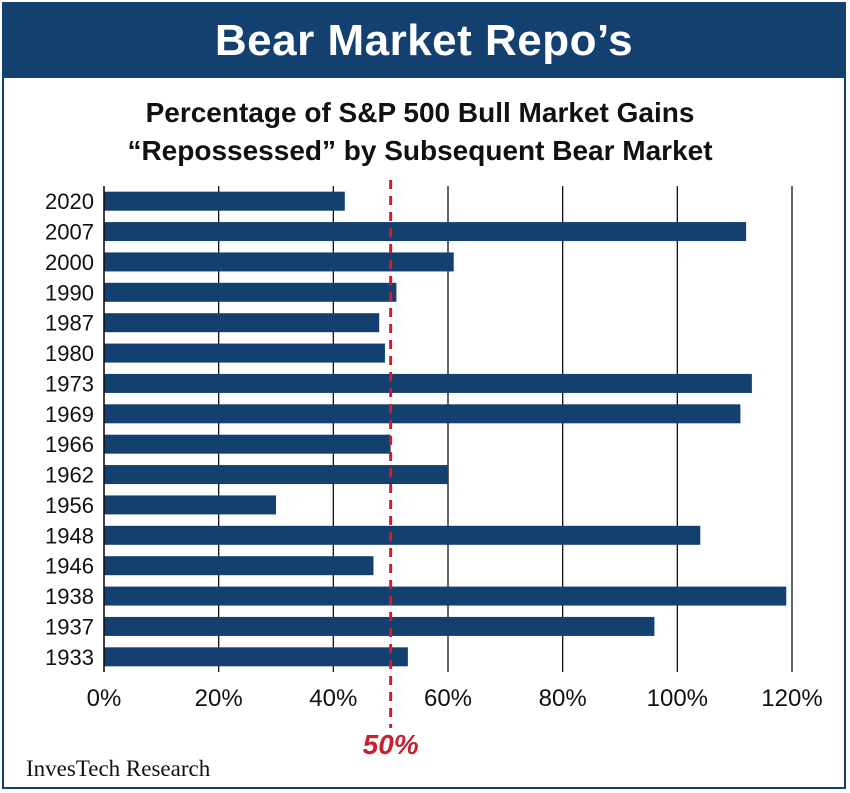 Image resolution: width=850 pixels, height=793 pixels. I want to click on x-tick-label-40: 40%, so click(333, 698).